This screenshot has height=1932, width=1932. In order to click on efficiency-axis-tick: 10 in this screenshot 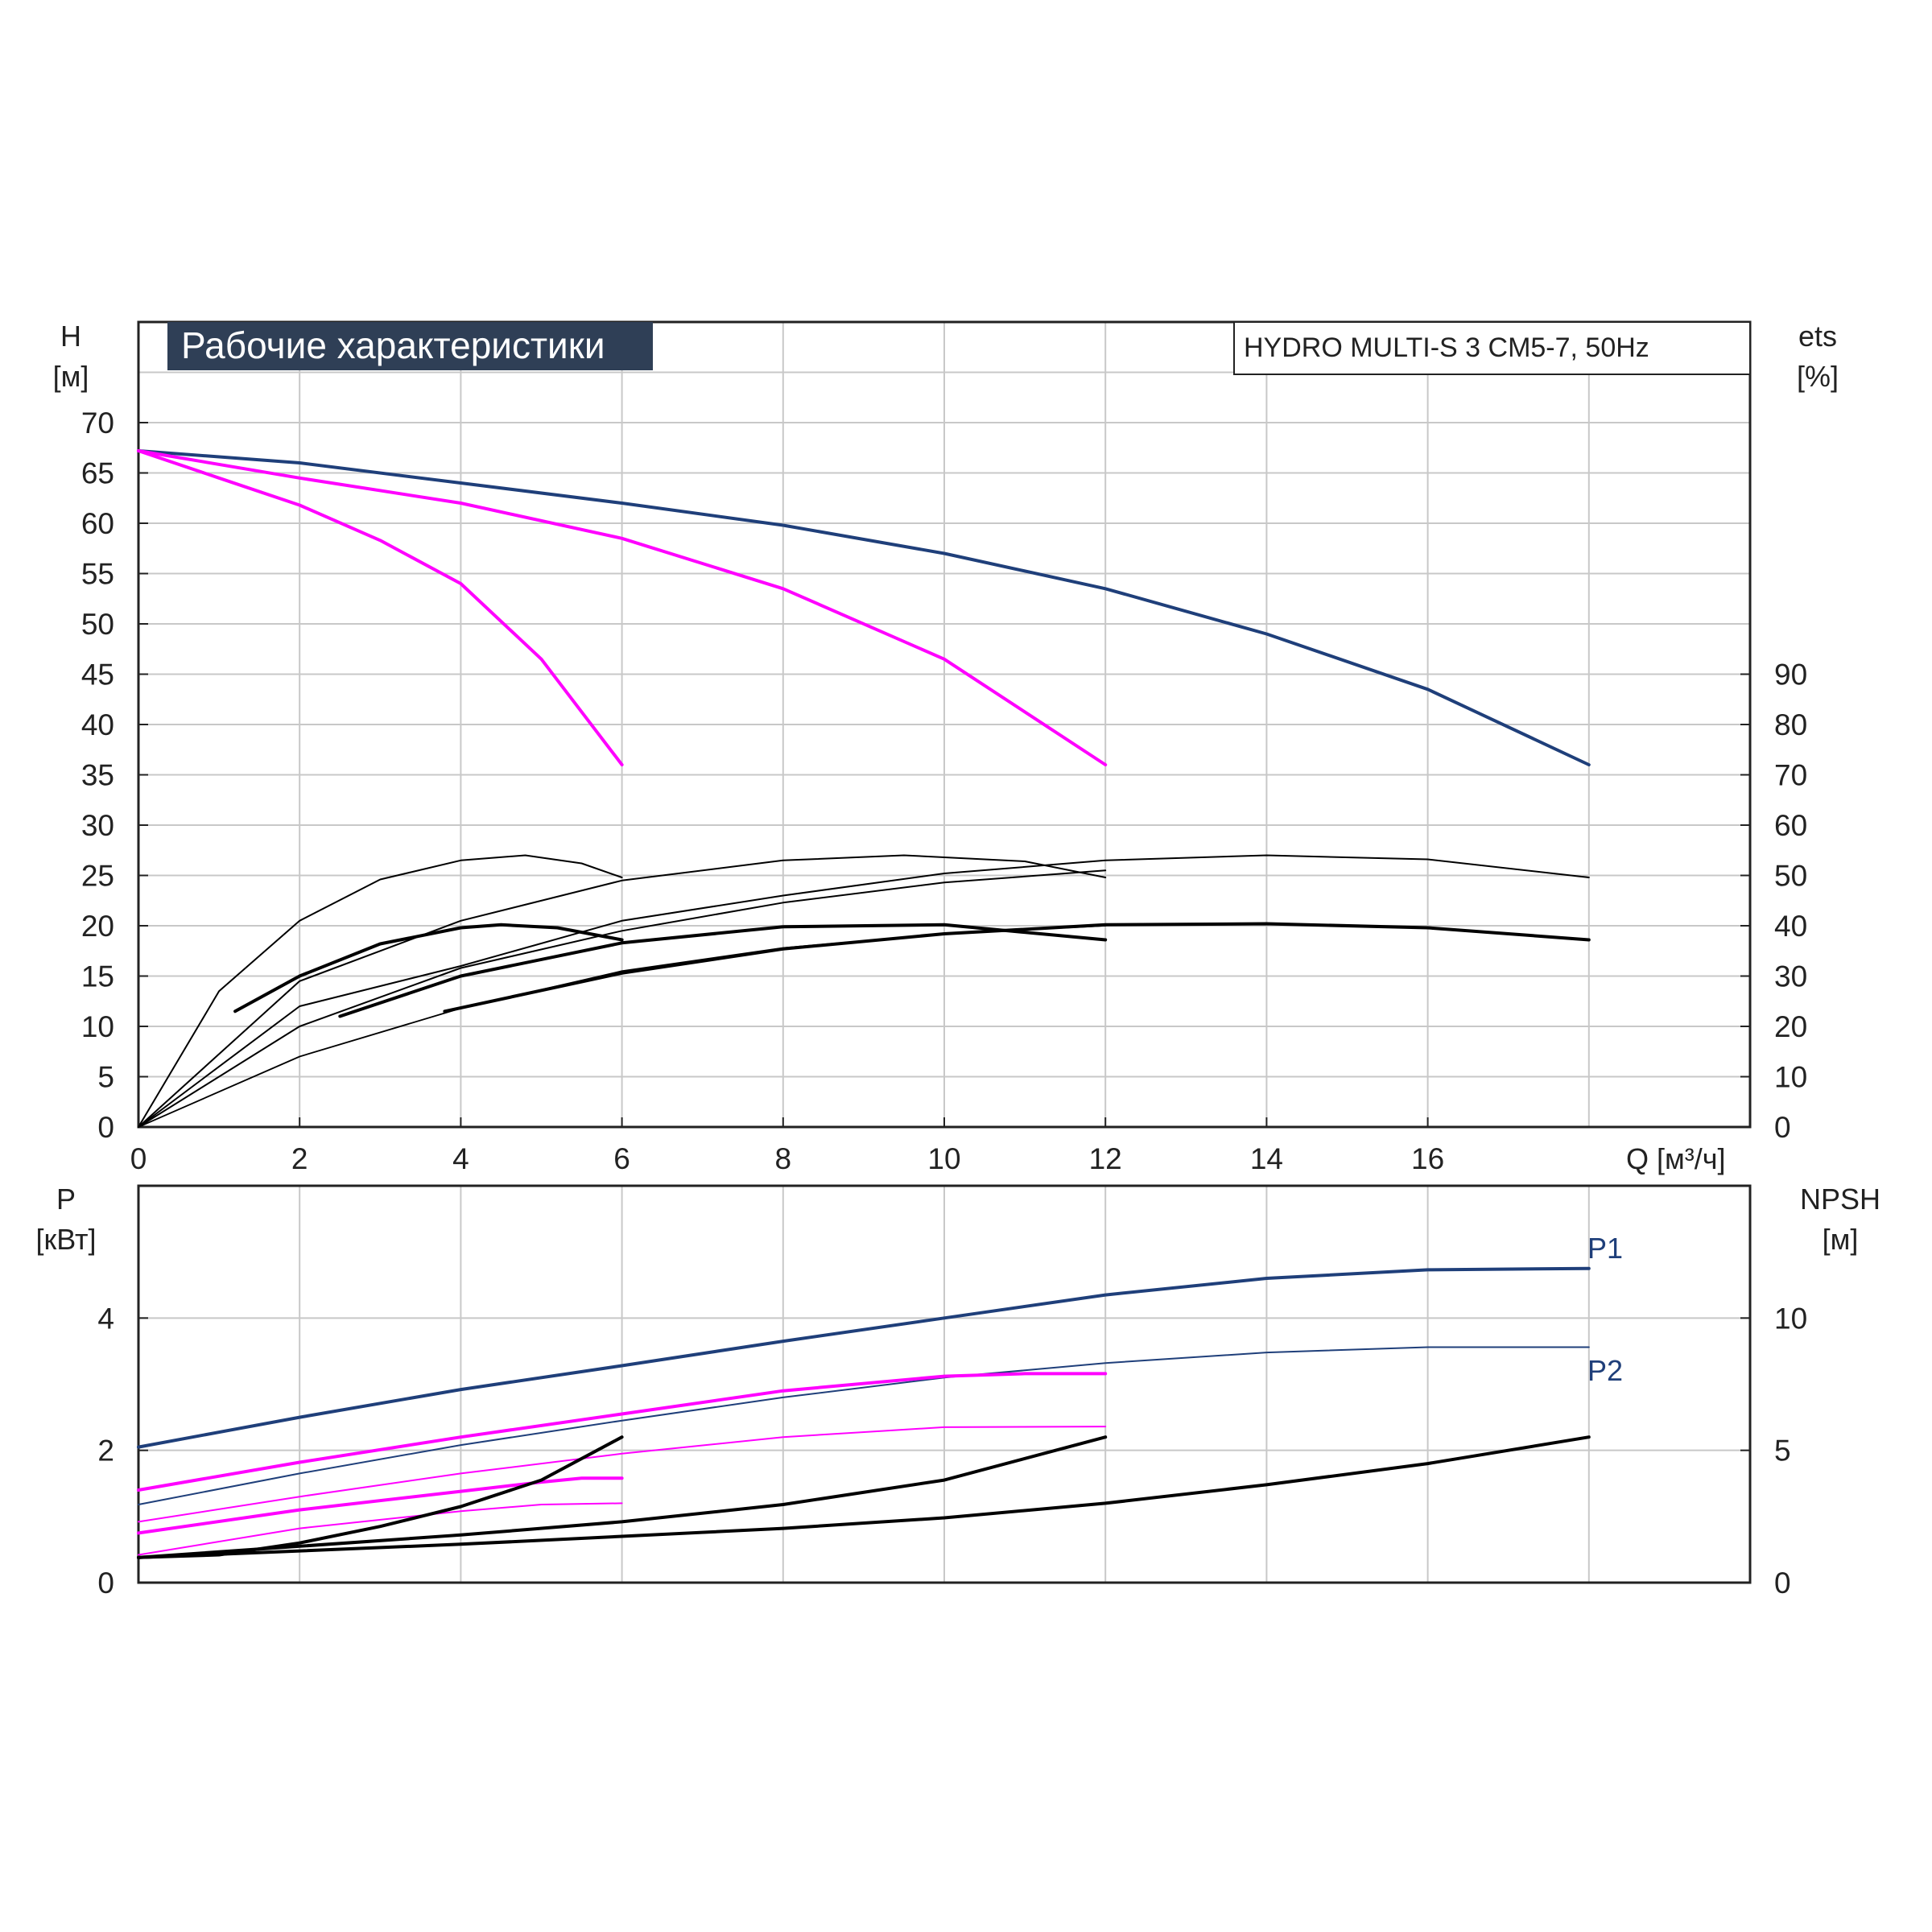, I will do `click(1790, 1077)`.